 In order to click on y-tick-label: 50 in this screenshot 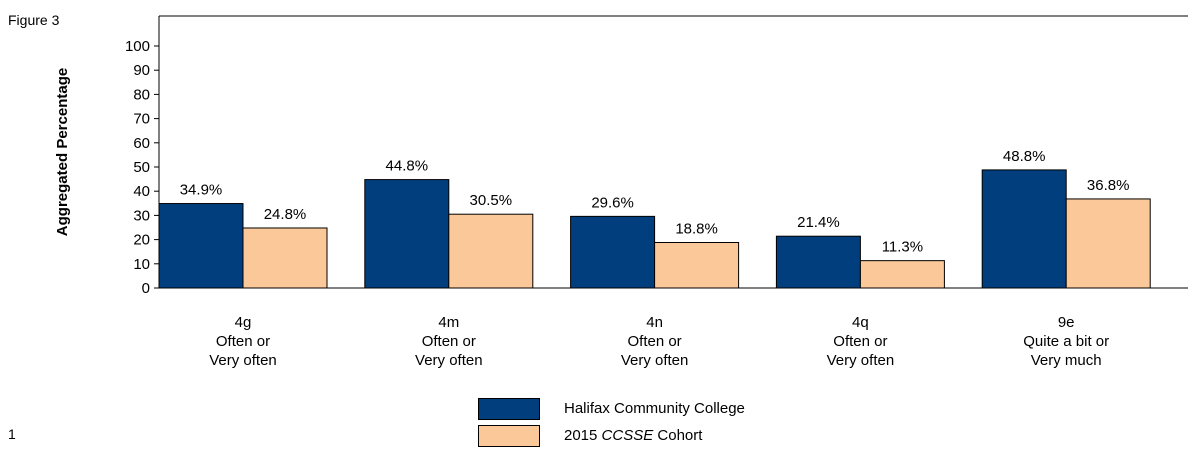, I will do `click(141, 167)`.